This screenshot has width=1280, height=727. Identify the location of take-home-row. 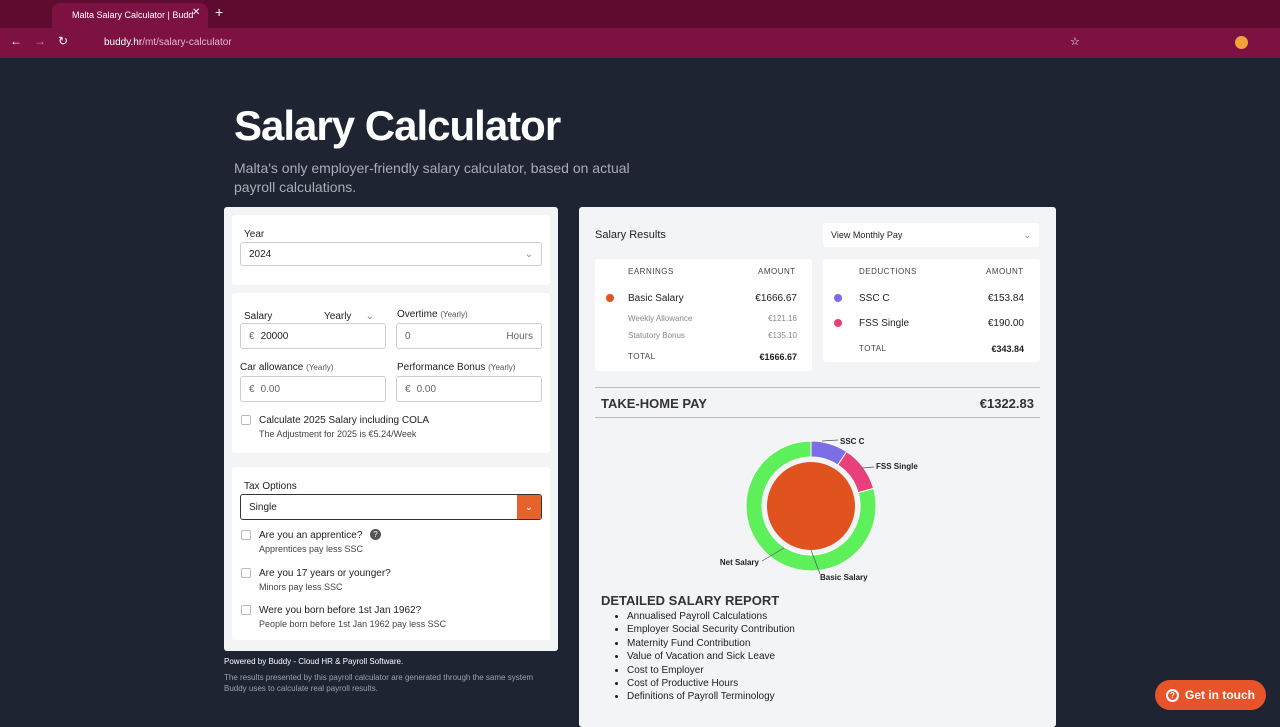
(817, 402).